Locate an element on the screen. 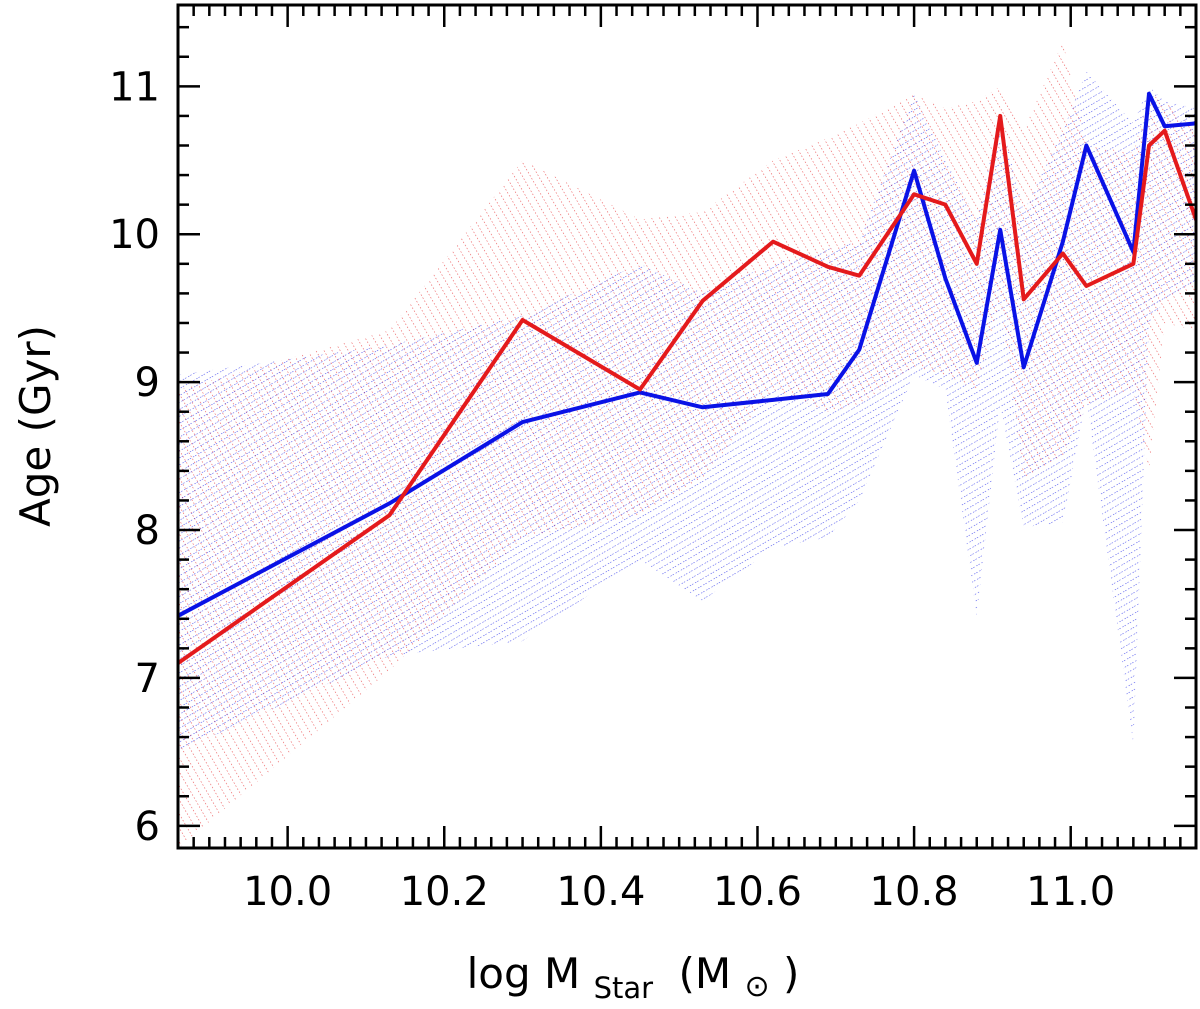 The height and width of the screenshot is (1009, 1200). y-tick-label: 10 is located at coordinates (134, 235).